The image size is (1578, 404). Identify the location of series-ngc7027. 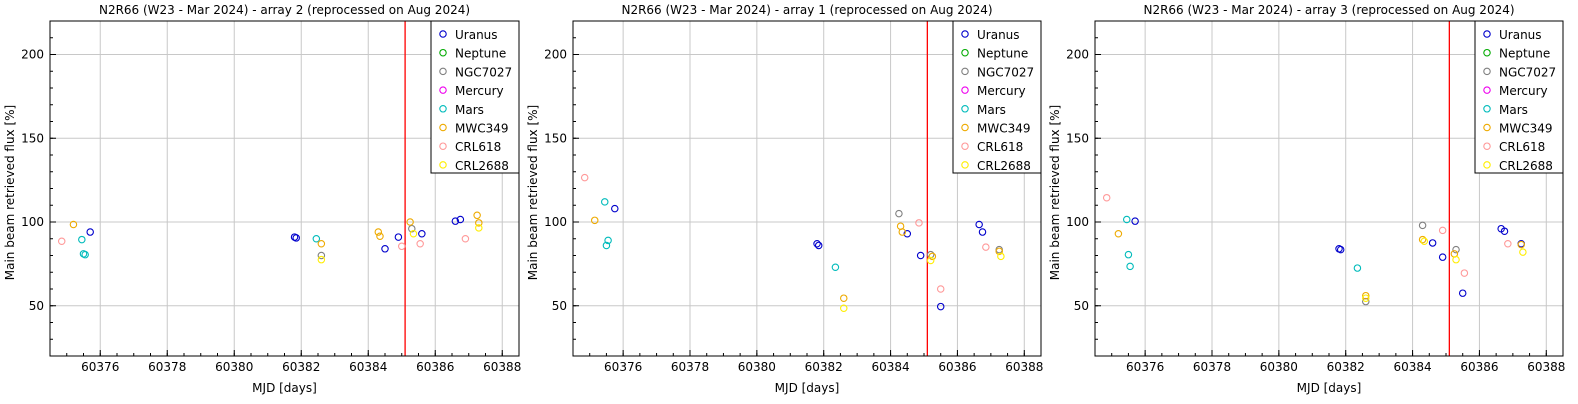
(366, 242).